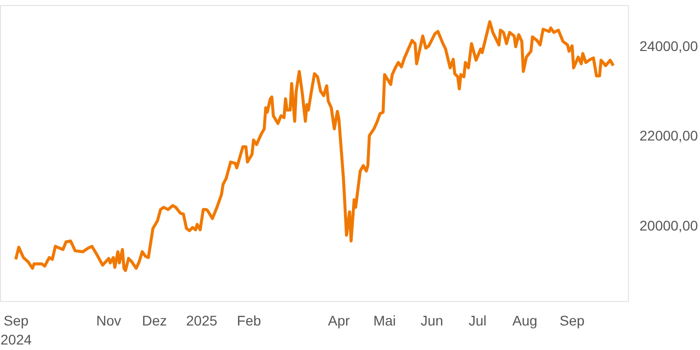  What do you see at coordinates (669, 46) in the screenshot?
I see `y-tick-label: 24000,00` at bounding box center [669, 46].